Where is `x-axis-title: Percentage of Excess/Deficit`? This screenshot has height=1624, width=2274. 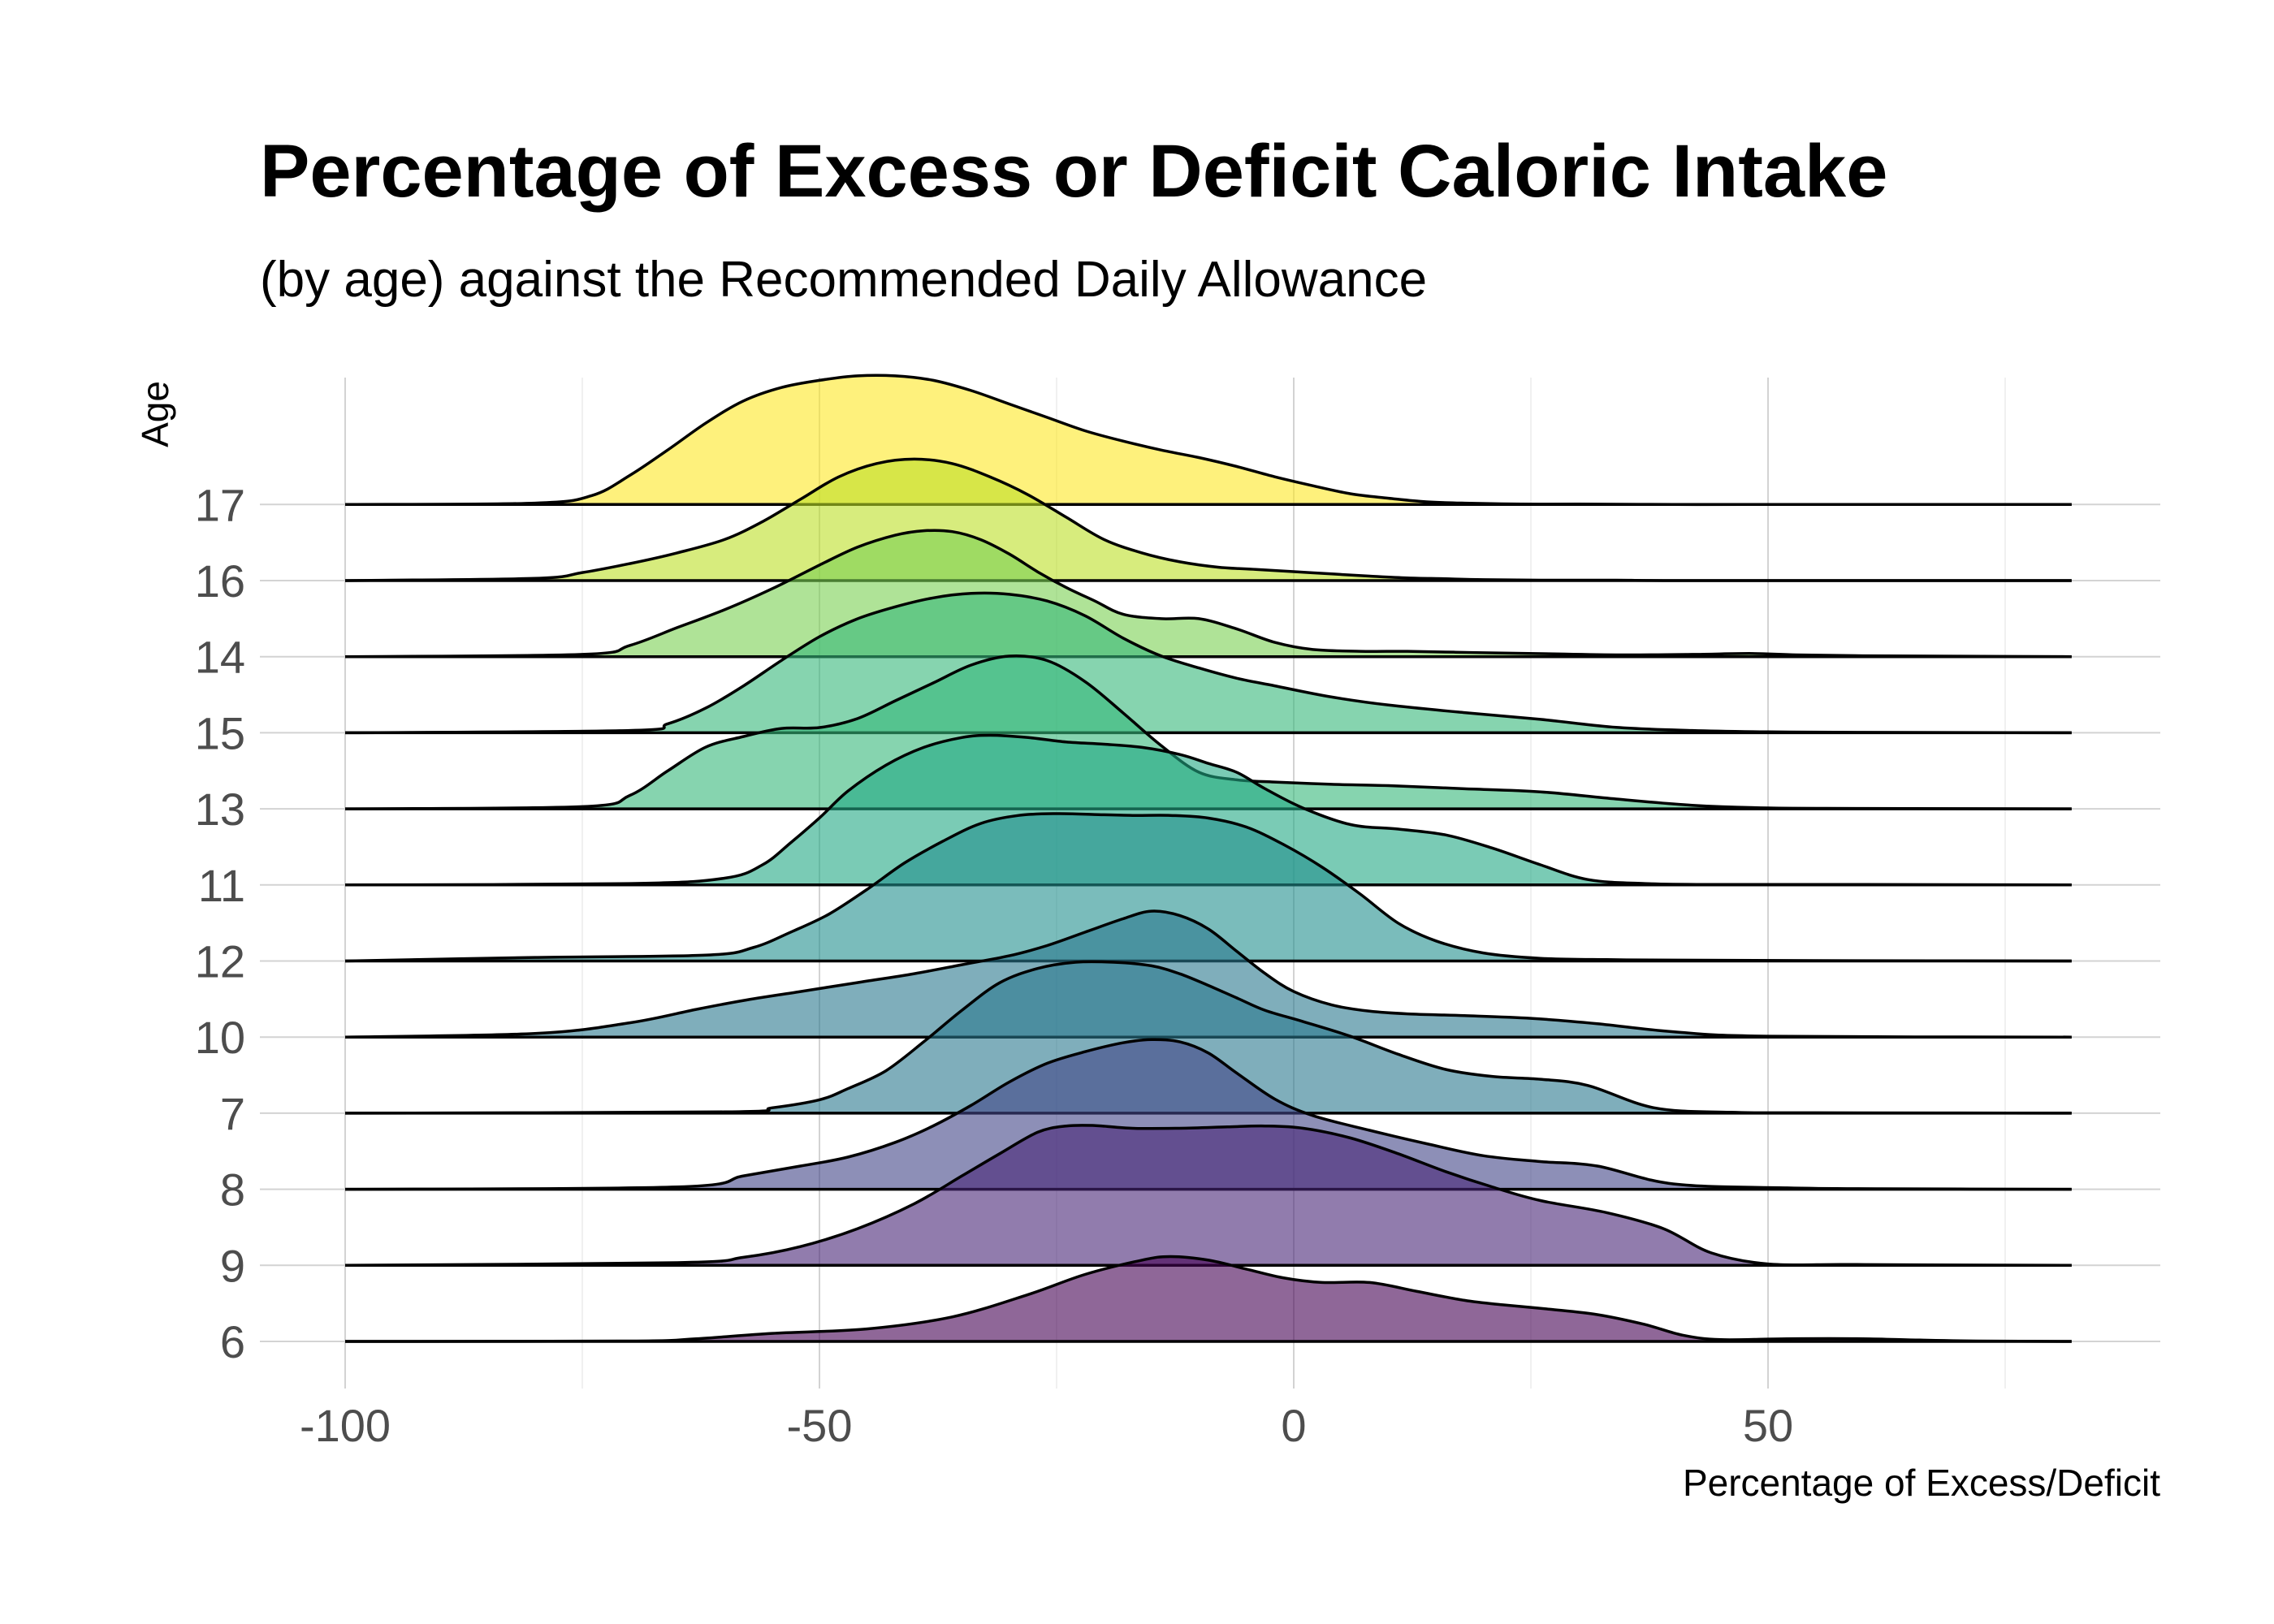
x-axis-title: Percentage of Excess/Deficit is located at coordinates (1922, 1483).